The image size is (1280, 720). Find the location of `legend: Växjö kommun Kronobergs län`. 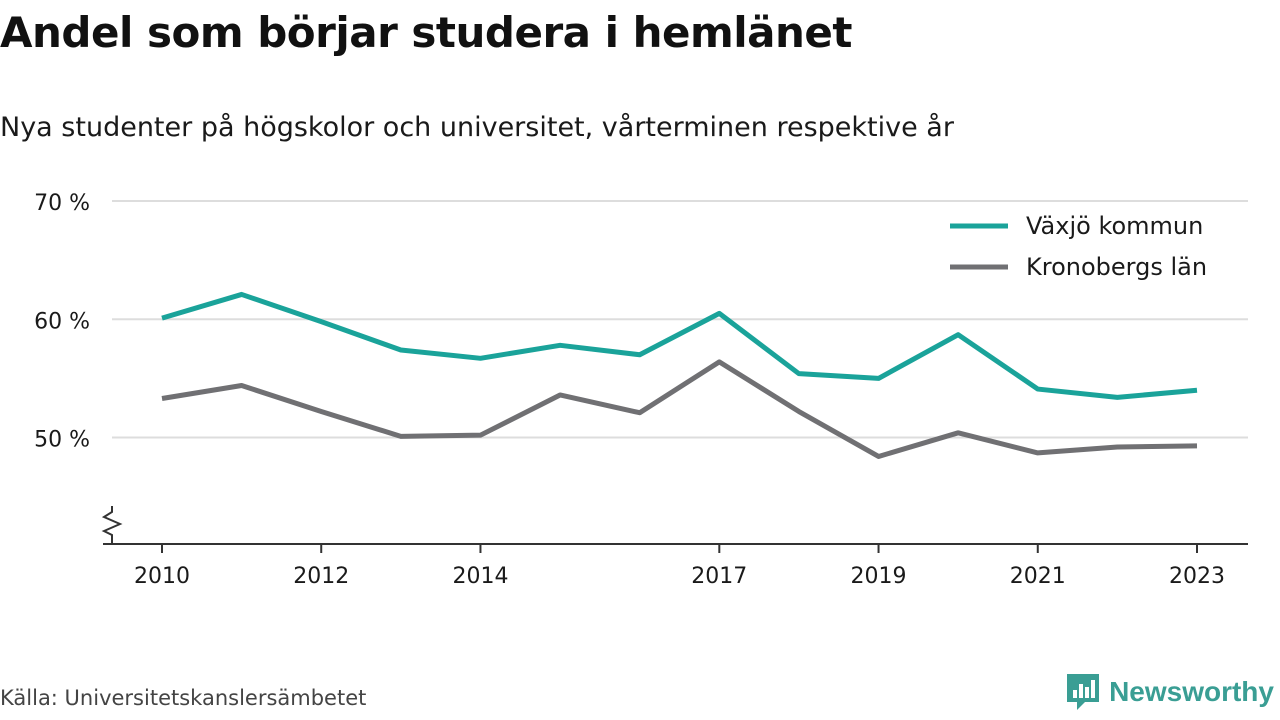

legend: Växjö kommun Kronobergs län is located at coordinates (1078, 246).